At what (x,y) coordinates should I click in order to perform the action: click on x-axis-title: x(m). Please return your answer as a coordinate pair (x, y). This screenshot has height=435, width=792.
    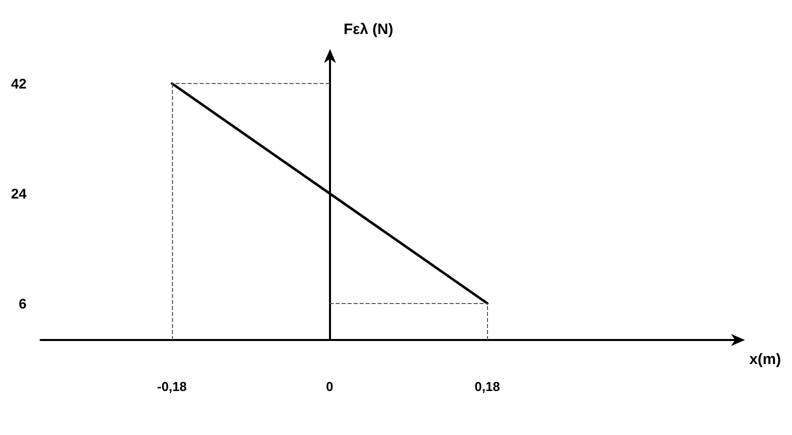
    Looking at the image, I should click on (765, 359).